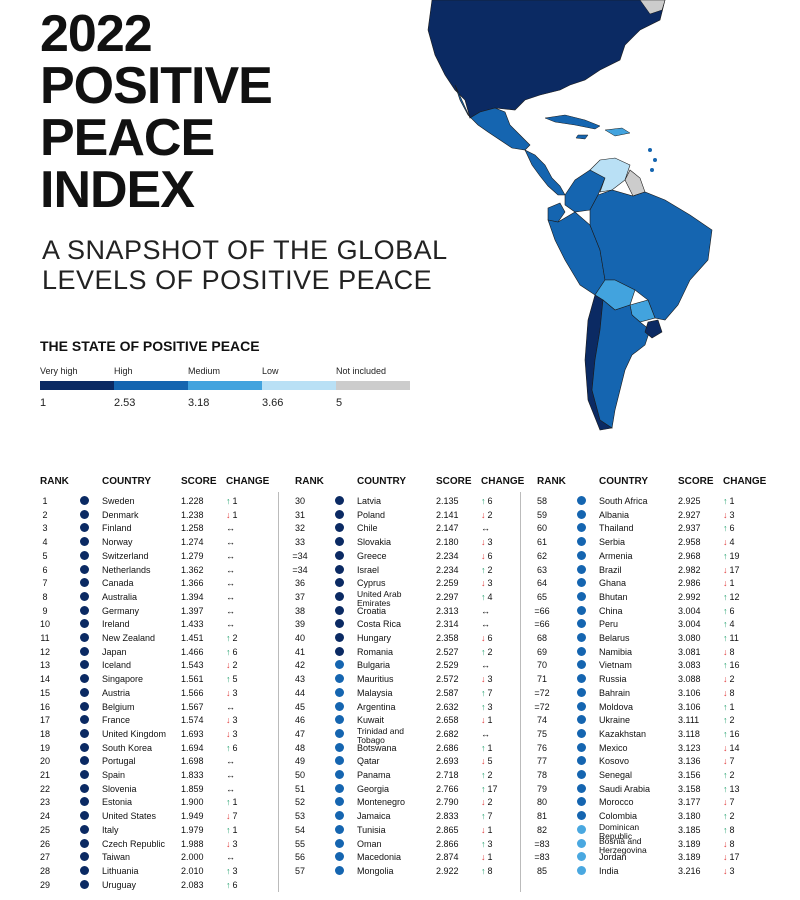 The image size is (800, 900). I want to click on change-cell: ↓ 7, so click(729, 802).